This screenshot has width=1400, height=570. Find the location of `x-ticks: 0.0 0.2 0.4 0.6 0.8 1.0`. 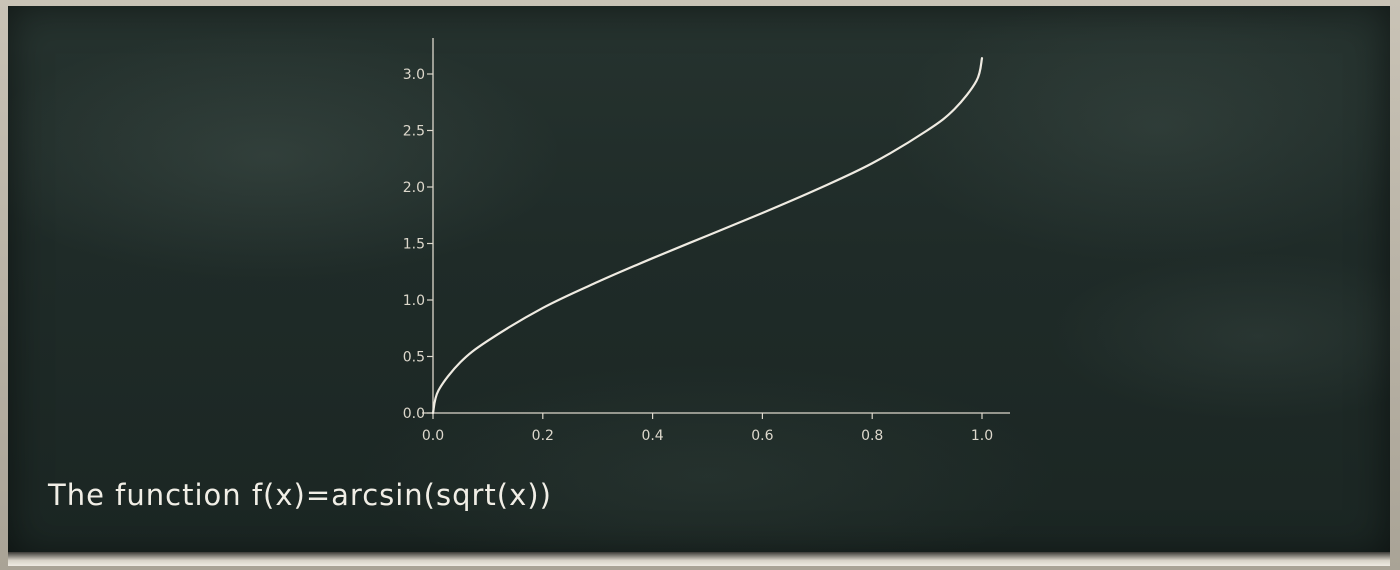

x-ticks: 0.0 0.2 0.4 0.6 0.8 1.0 is located at coordinates (707, 428).